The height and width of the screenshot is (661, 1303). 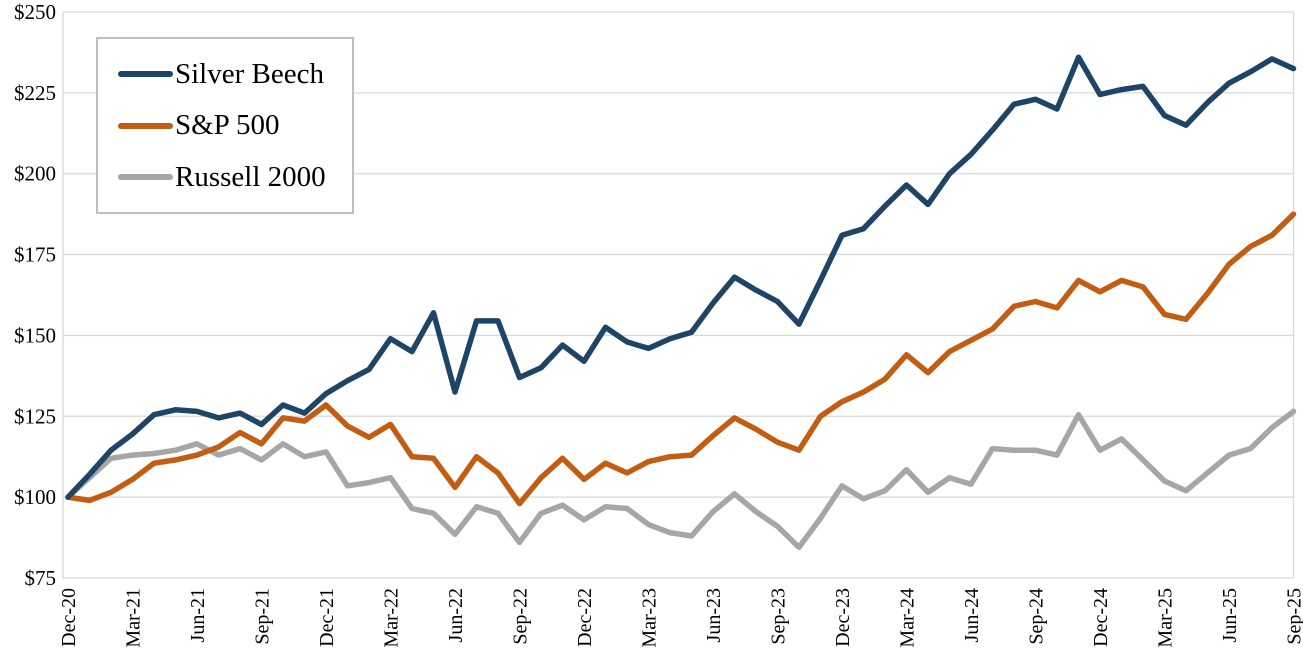 I want to click on russell2000-line-swatch, so click(x=145, y=177).